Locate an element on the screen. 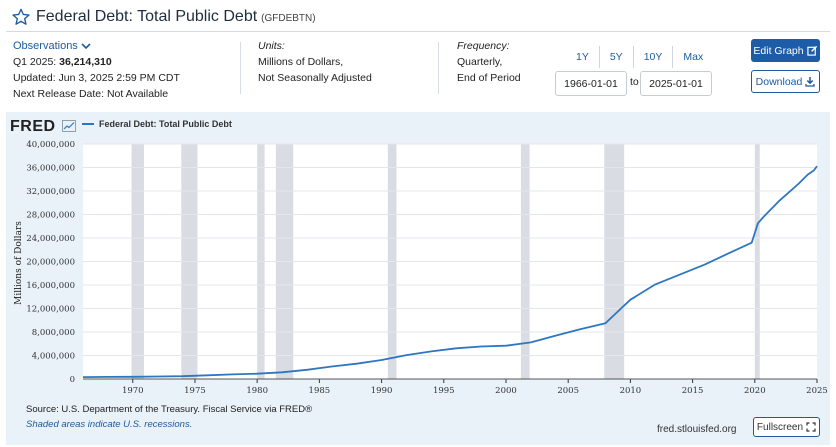 Image resolution: width=836 pixels, height=447 pixels. x-tick-label: 2025 is located at coordinates (817, 391).